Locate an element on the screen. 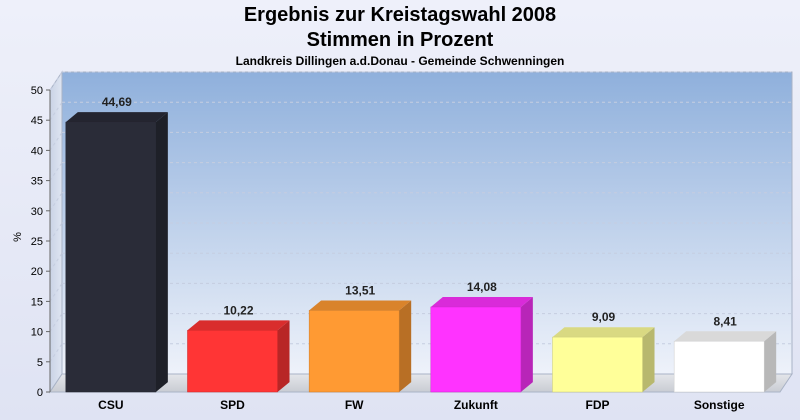 This screenshot has height=420, width=800. chart-subtitle: Stimmen in Prozent is located at coordinates (400, 40).